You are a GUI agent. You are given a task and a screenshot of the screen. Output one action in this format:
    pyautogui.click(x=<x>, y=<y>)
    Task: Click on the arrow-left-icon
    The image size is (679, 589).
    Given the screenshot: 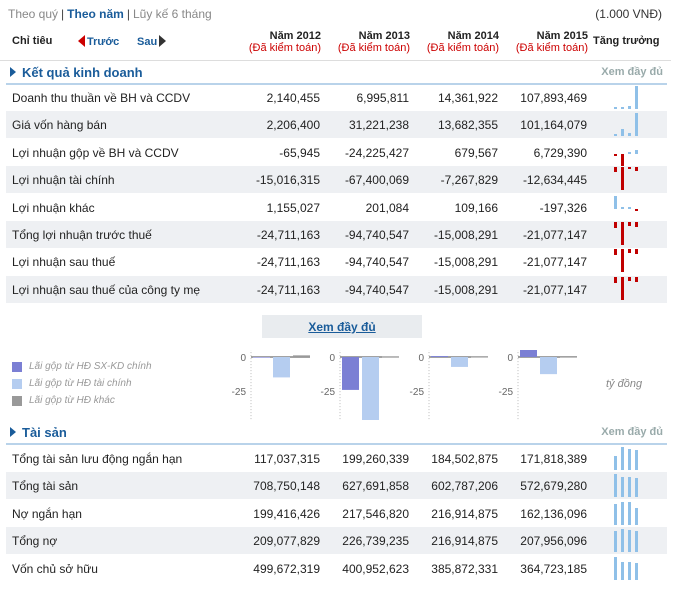 What is the action you would take?
    pyautogui.click(x=81, y=41)
    